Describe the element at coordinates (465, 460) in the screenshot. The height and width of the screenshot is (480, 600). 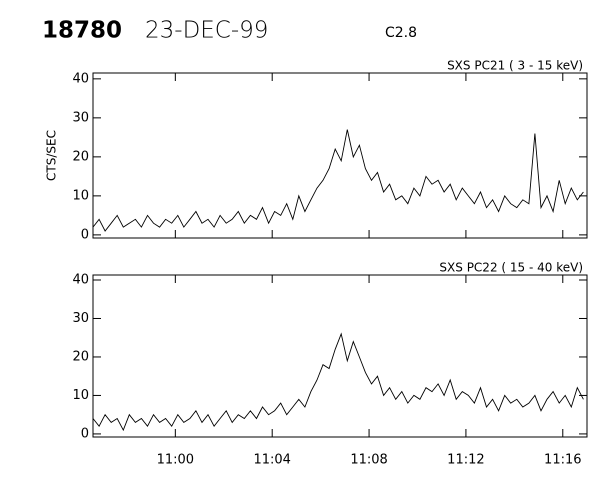
I see `x-tick-label: 11:12` at that location.